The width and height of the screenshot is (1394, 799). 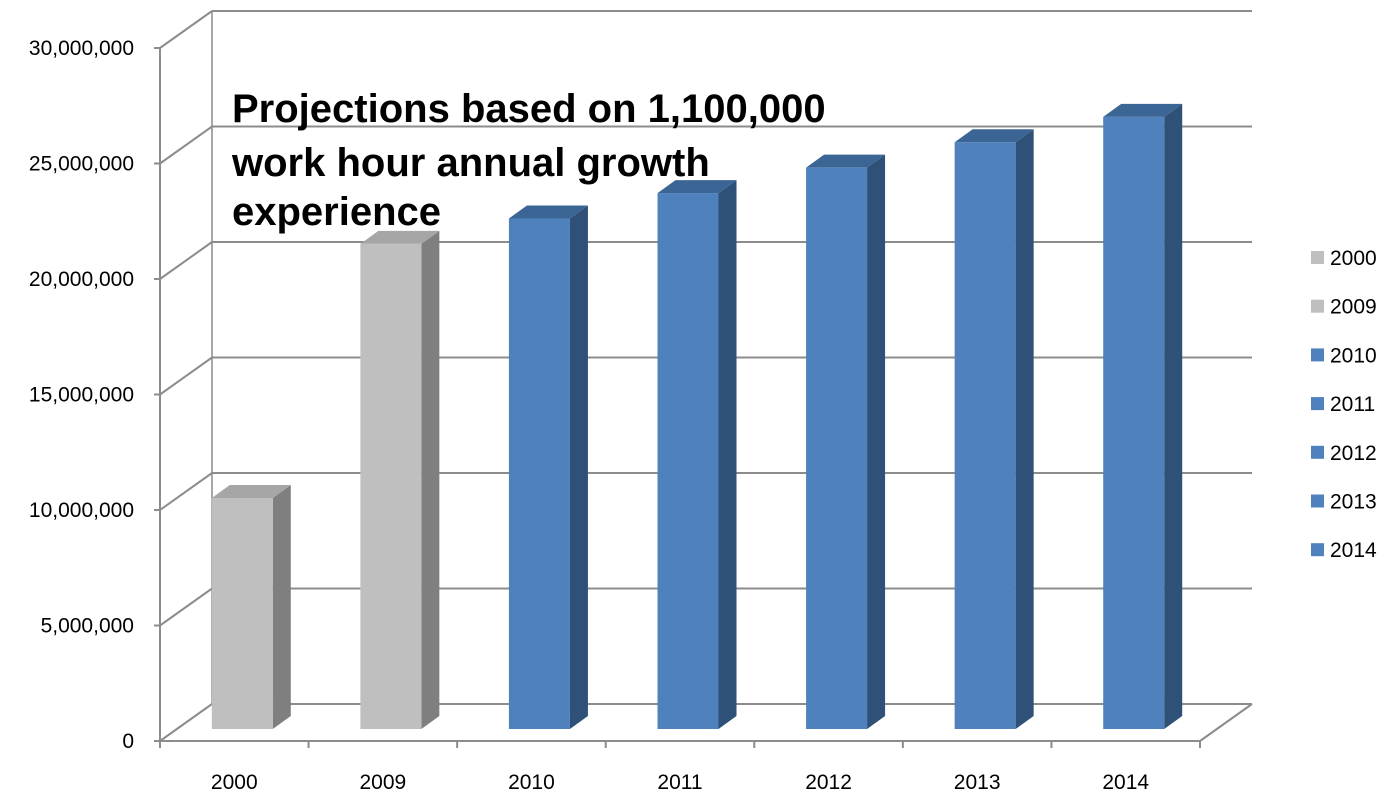 I want to click on legend-label: 2009, so click(x=1353, y=307).